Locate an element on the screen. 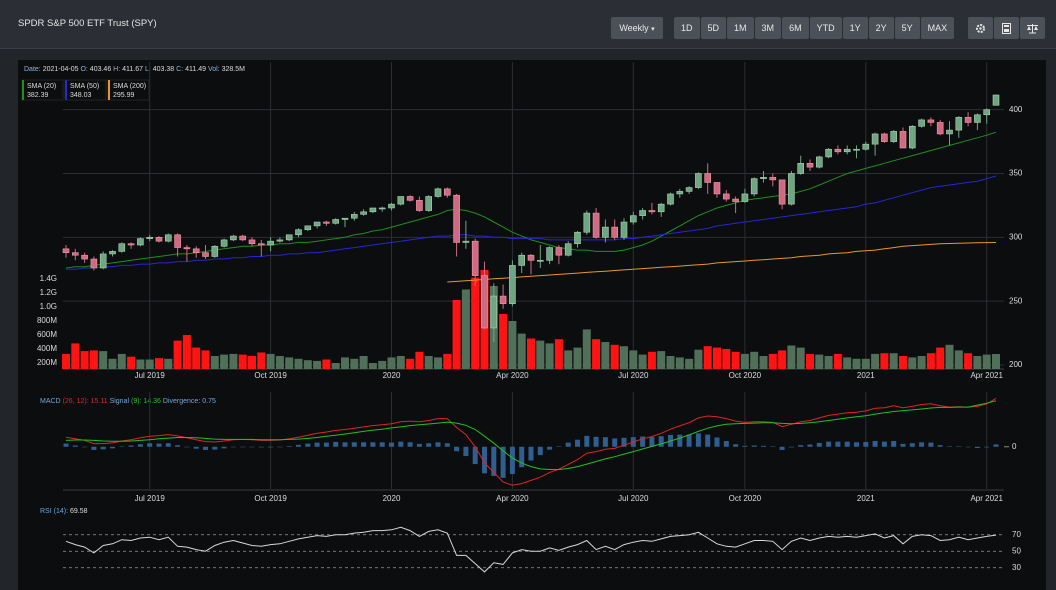  info-label: C: is located at coordinates (179, 69).